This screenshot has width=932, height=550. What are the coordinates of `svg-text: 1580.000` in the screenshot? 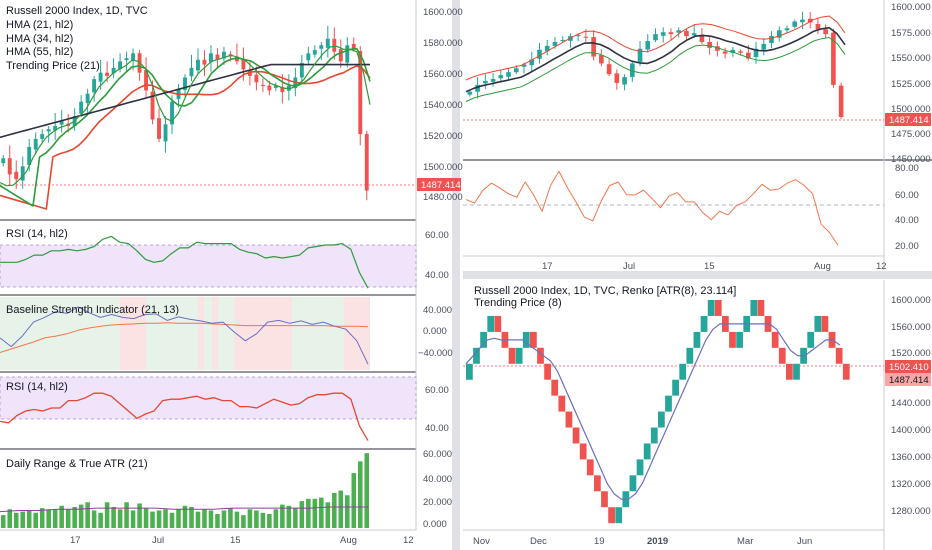 It's located at (443, 43).